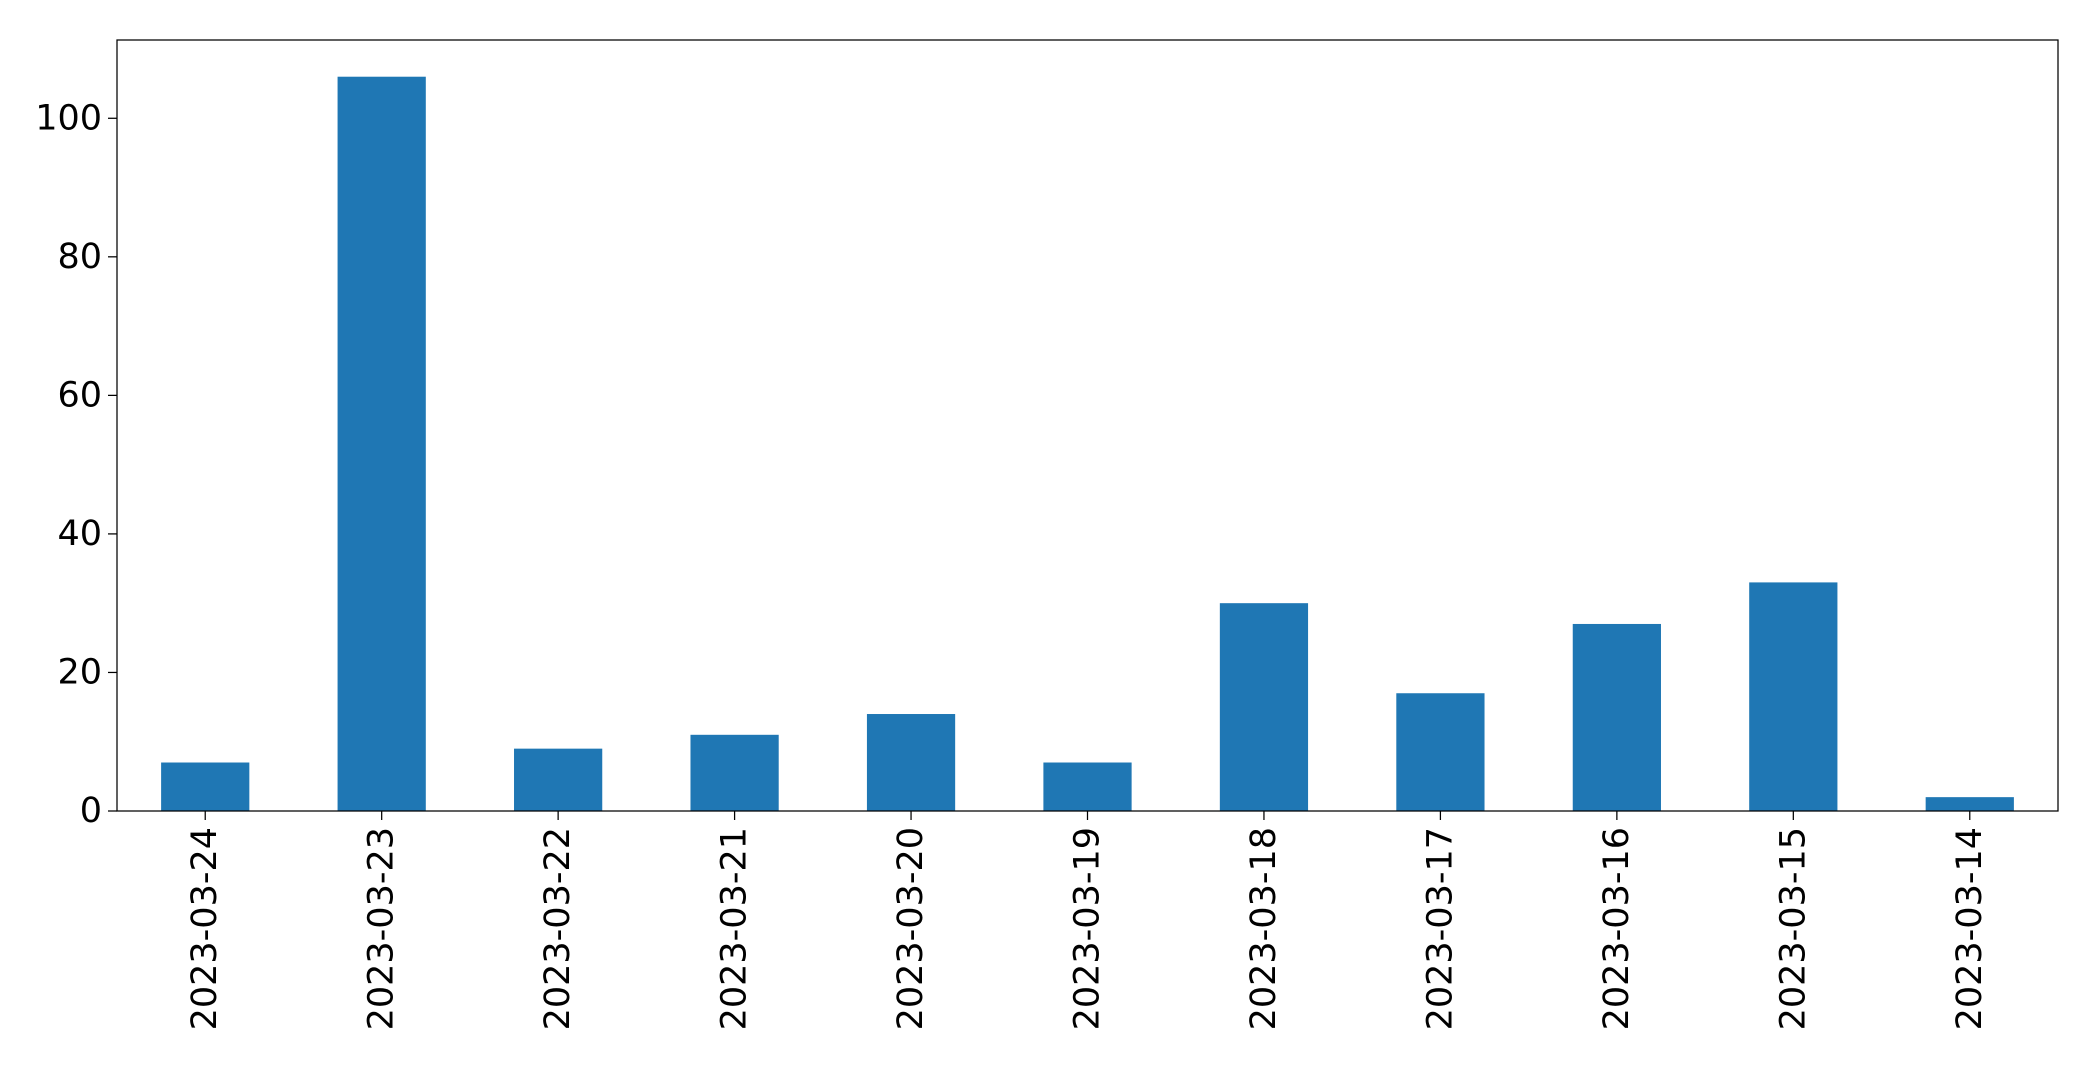  I want to click on y-tick-label: 60, so click(79, 395).